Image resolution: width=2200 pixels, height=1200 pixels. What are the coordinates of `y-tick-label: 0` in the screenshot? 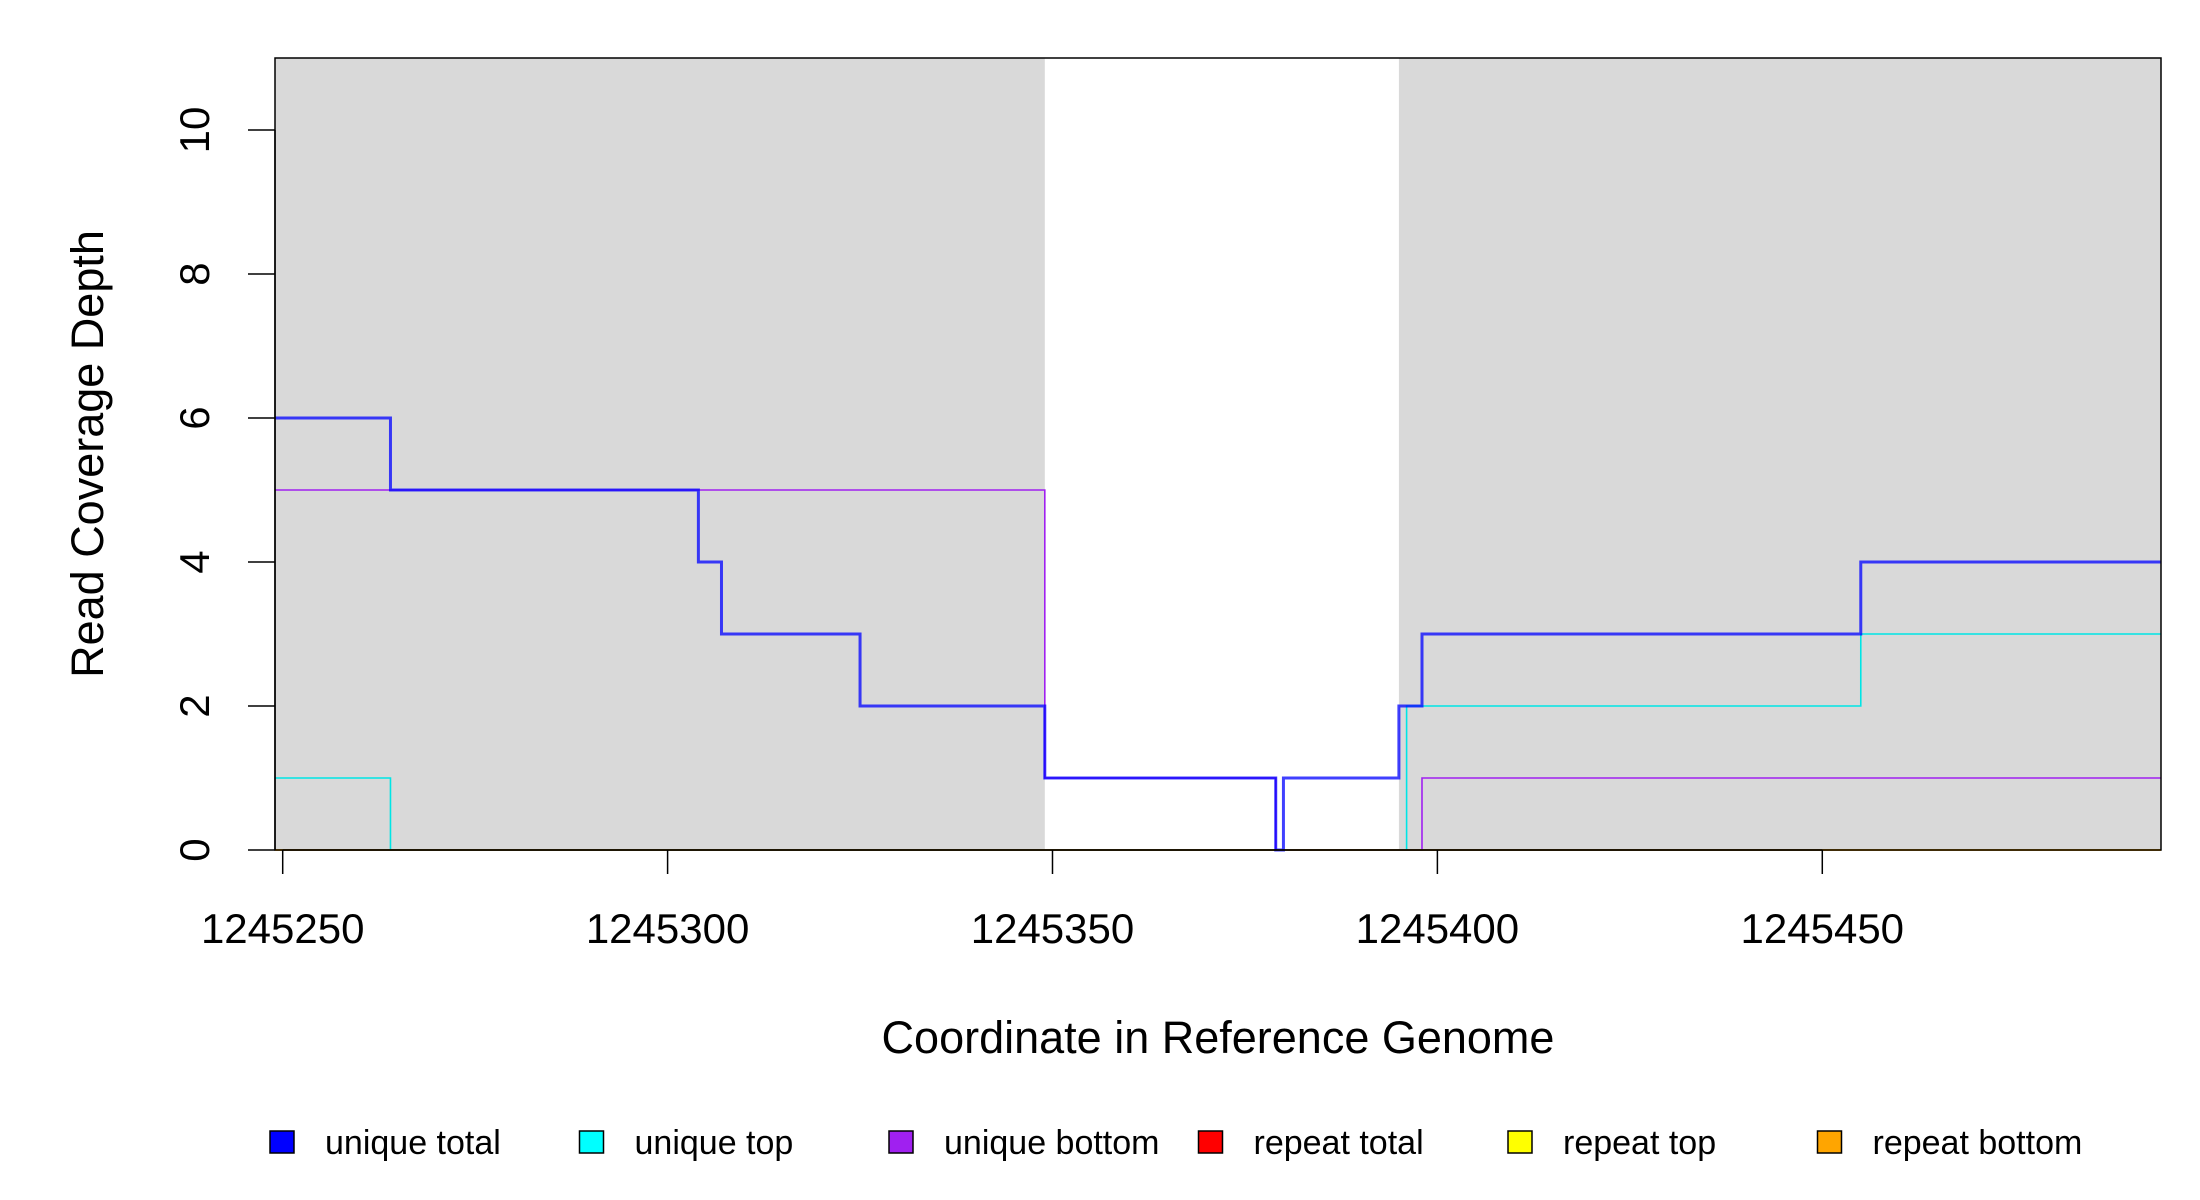 It's located at (194, 849).